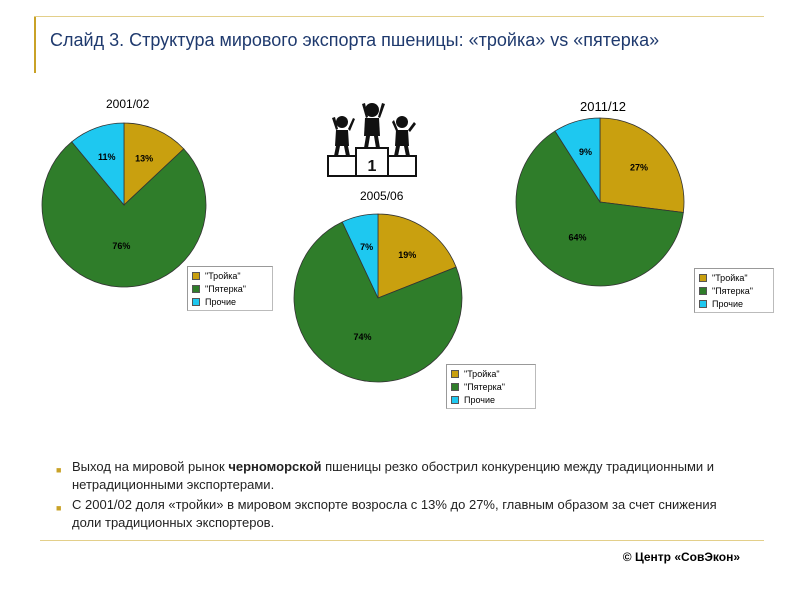 Image resolution: width=800 pixels, height=600 pixels. Describe the element at coordinates (603, 106) in the screenshot. I see `chart-title-2011: 2011/12` at that location.